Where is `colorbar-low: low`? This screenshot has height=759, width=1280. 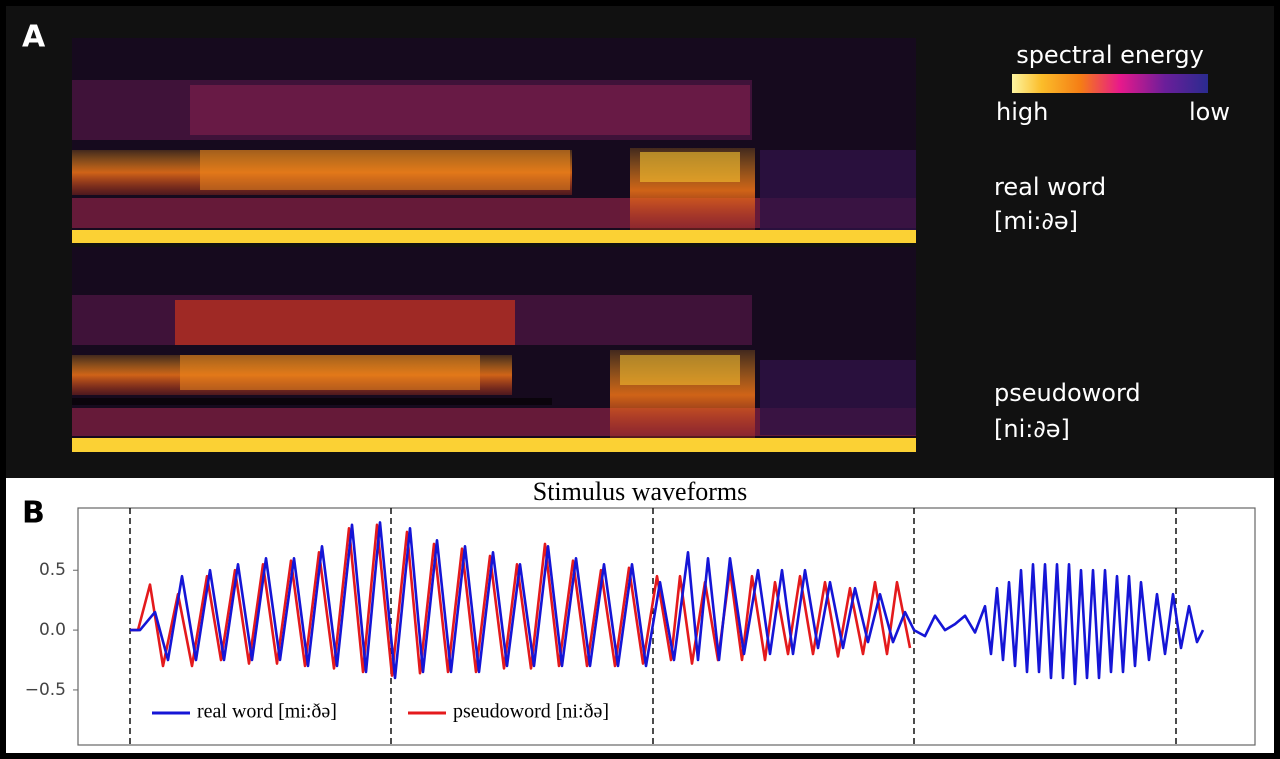
colorbar-low: low is located at coordinates (1209, 112).